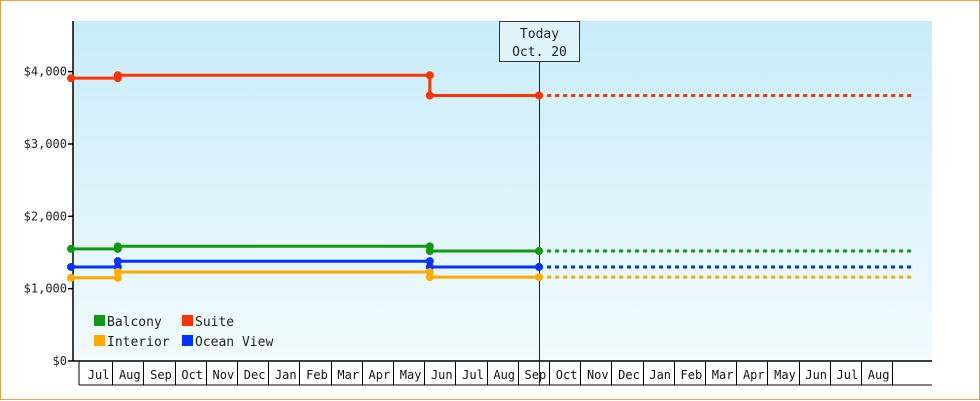 The width and height of the screenshot is (980, 401). I want to click on today-label-box, so click(539, 41).